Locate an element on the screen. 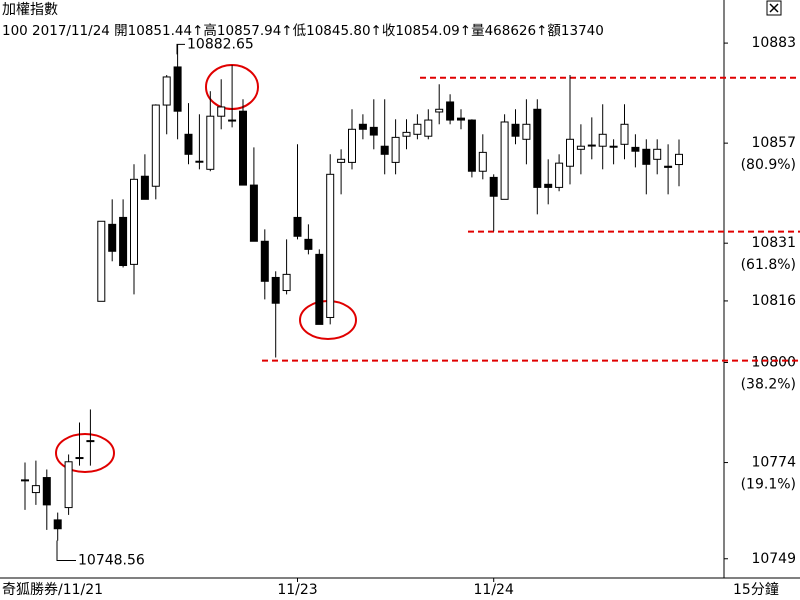 This screenshot has height=600, width=800. ratio-label: (19.1%) is located at coordinates (768, 485).